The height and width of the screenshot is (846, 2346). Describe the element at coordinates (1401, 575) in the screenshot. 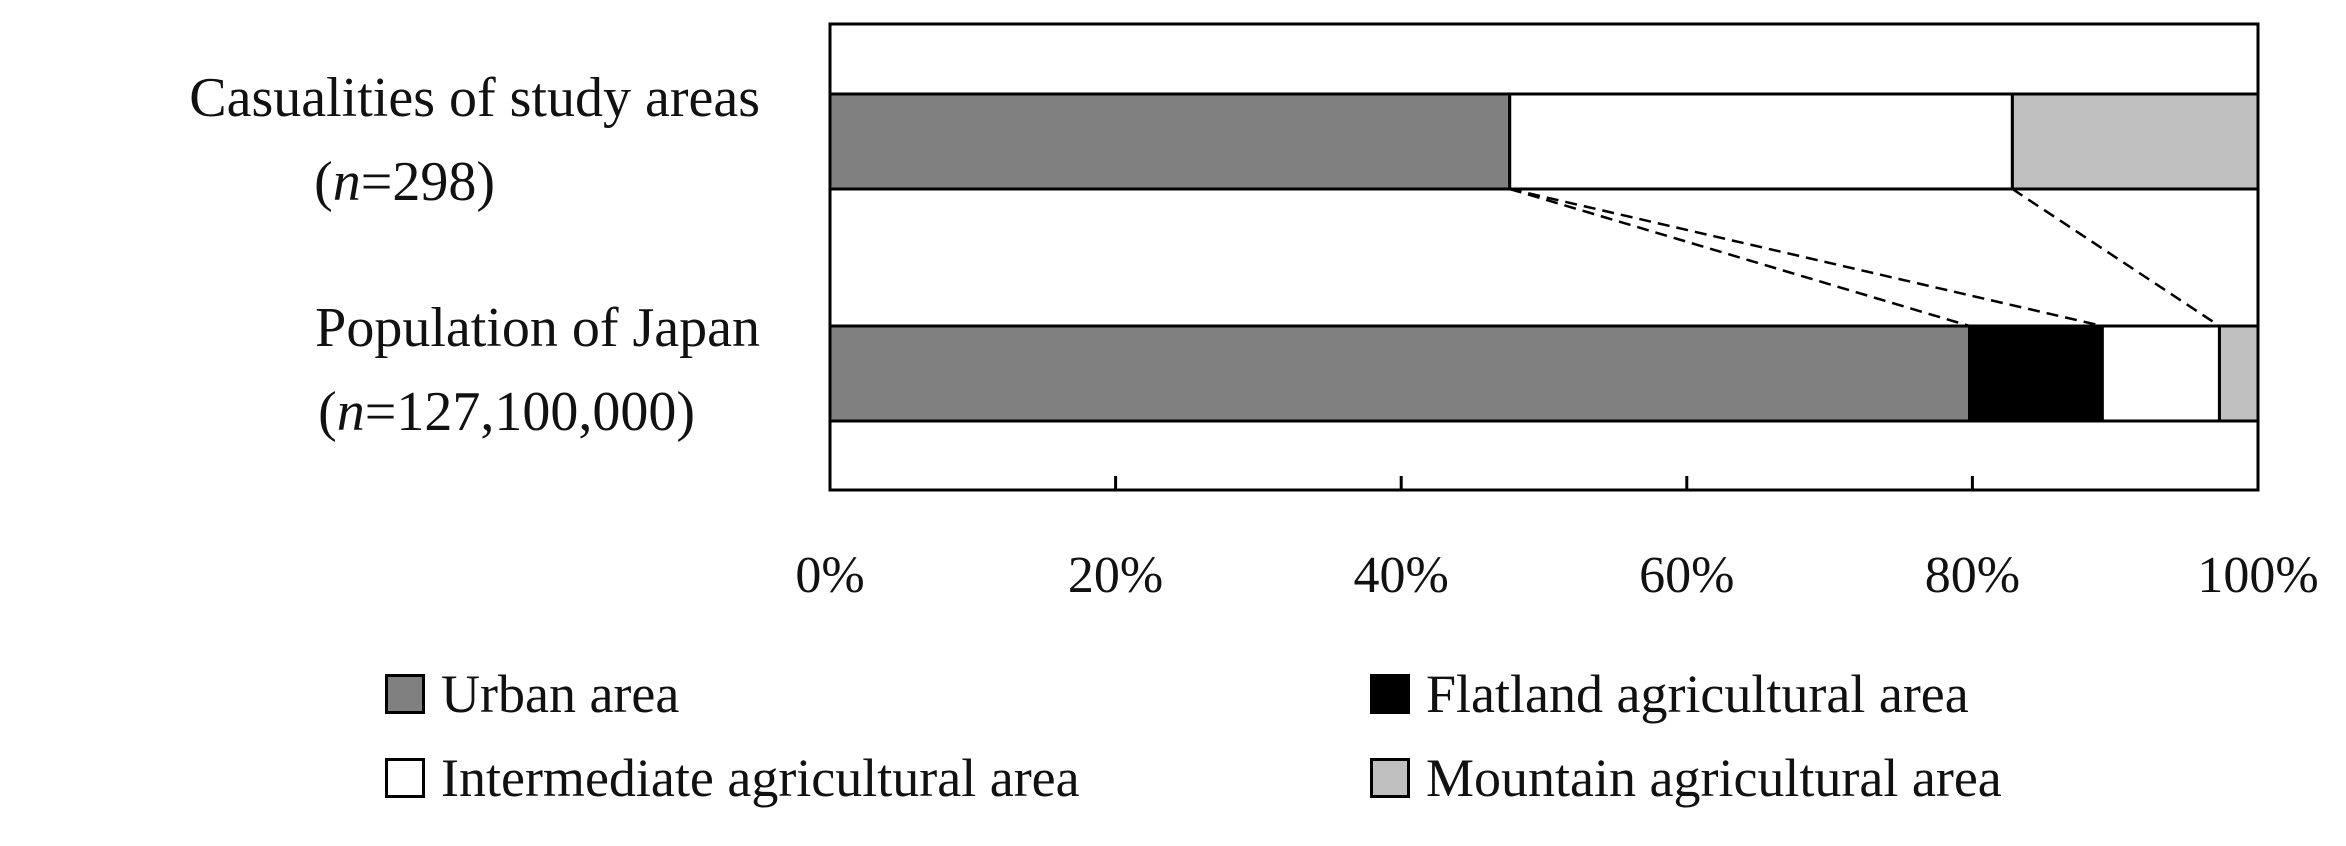

I see `x-tick-label-2: 40%` at that location.